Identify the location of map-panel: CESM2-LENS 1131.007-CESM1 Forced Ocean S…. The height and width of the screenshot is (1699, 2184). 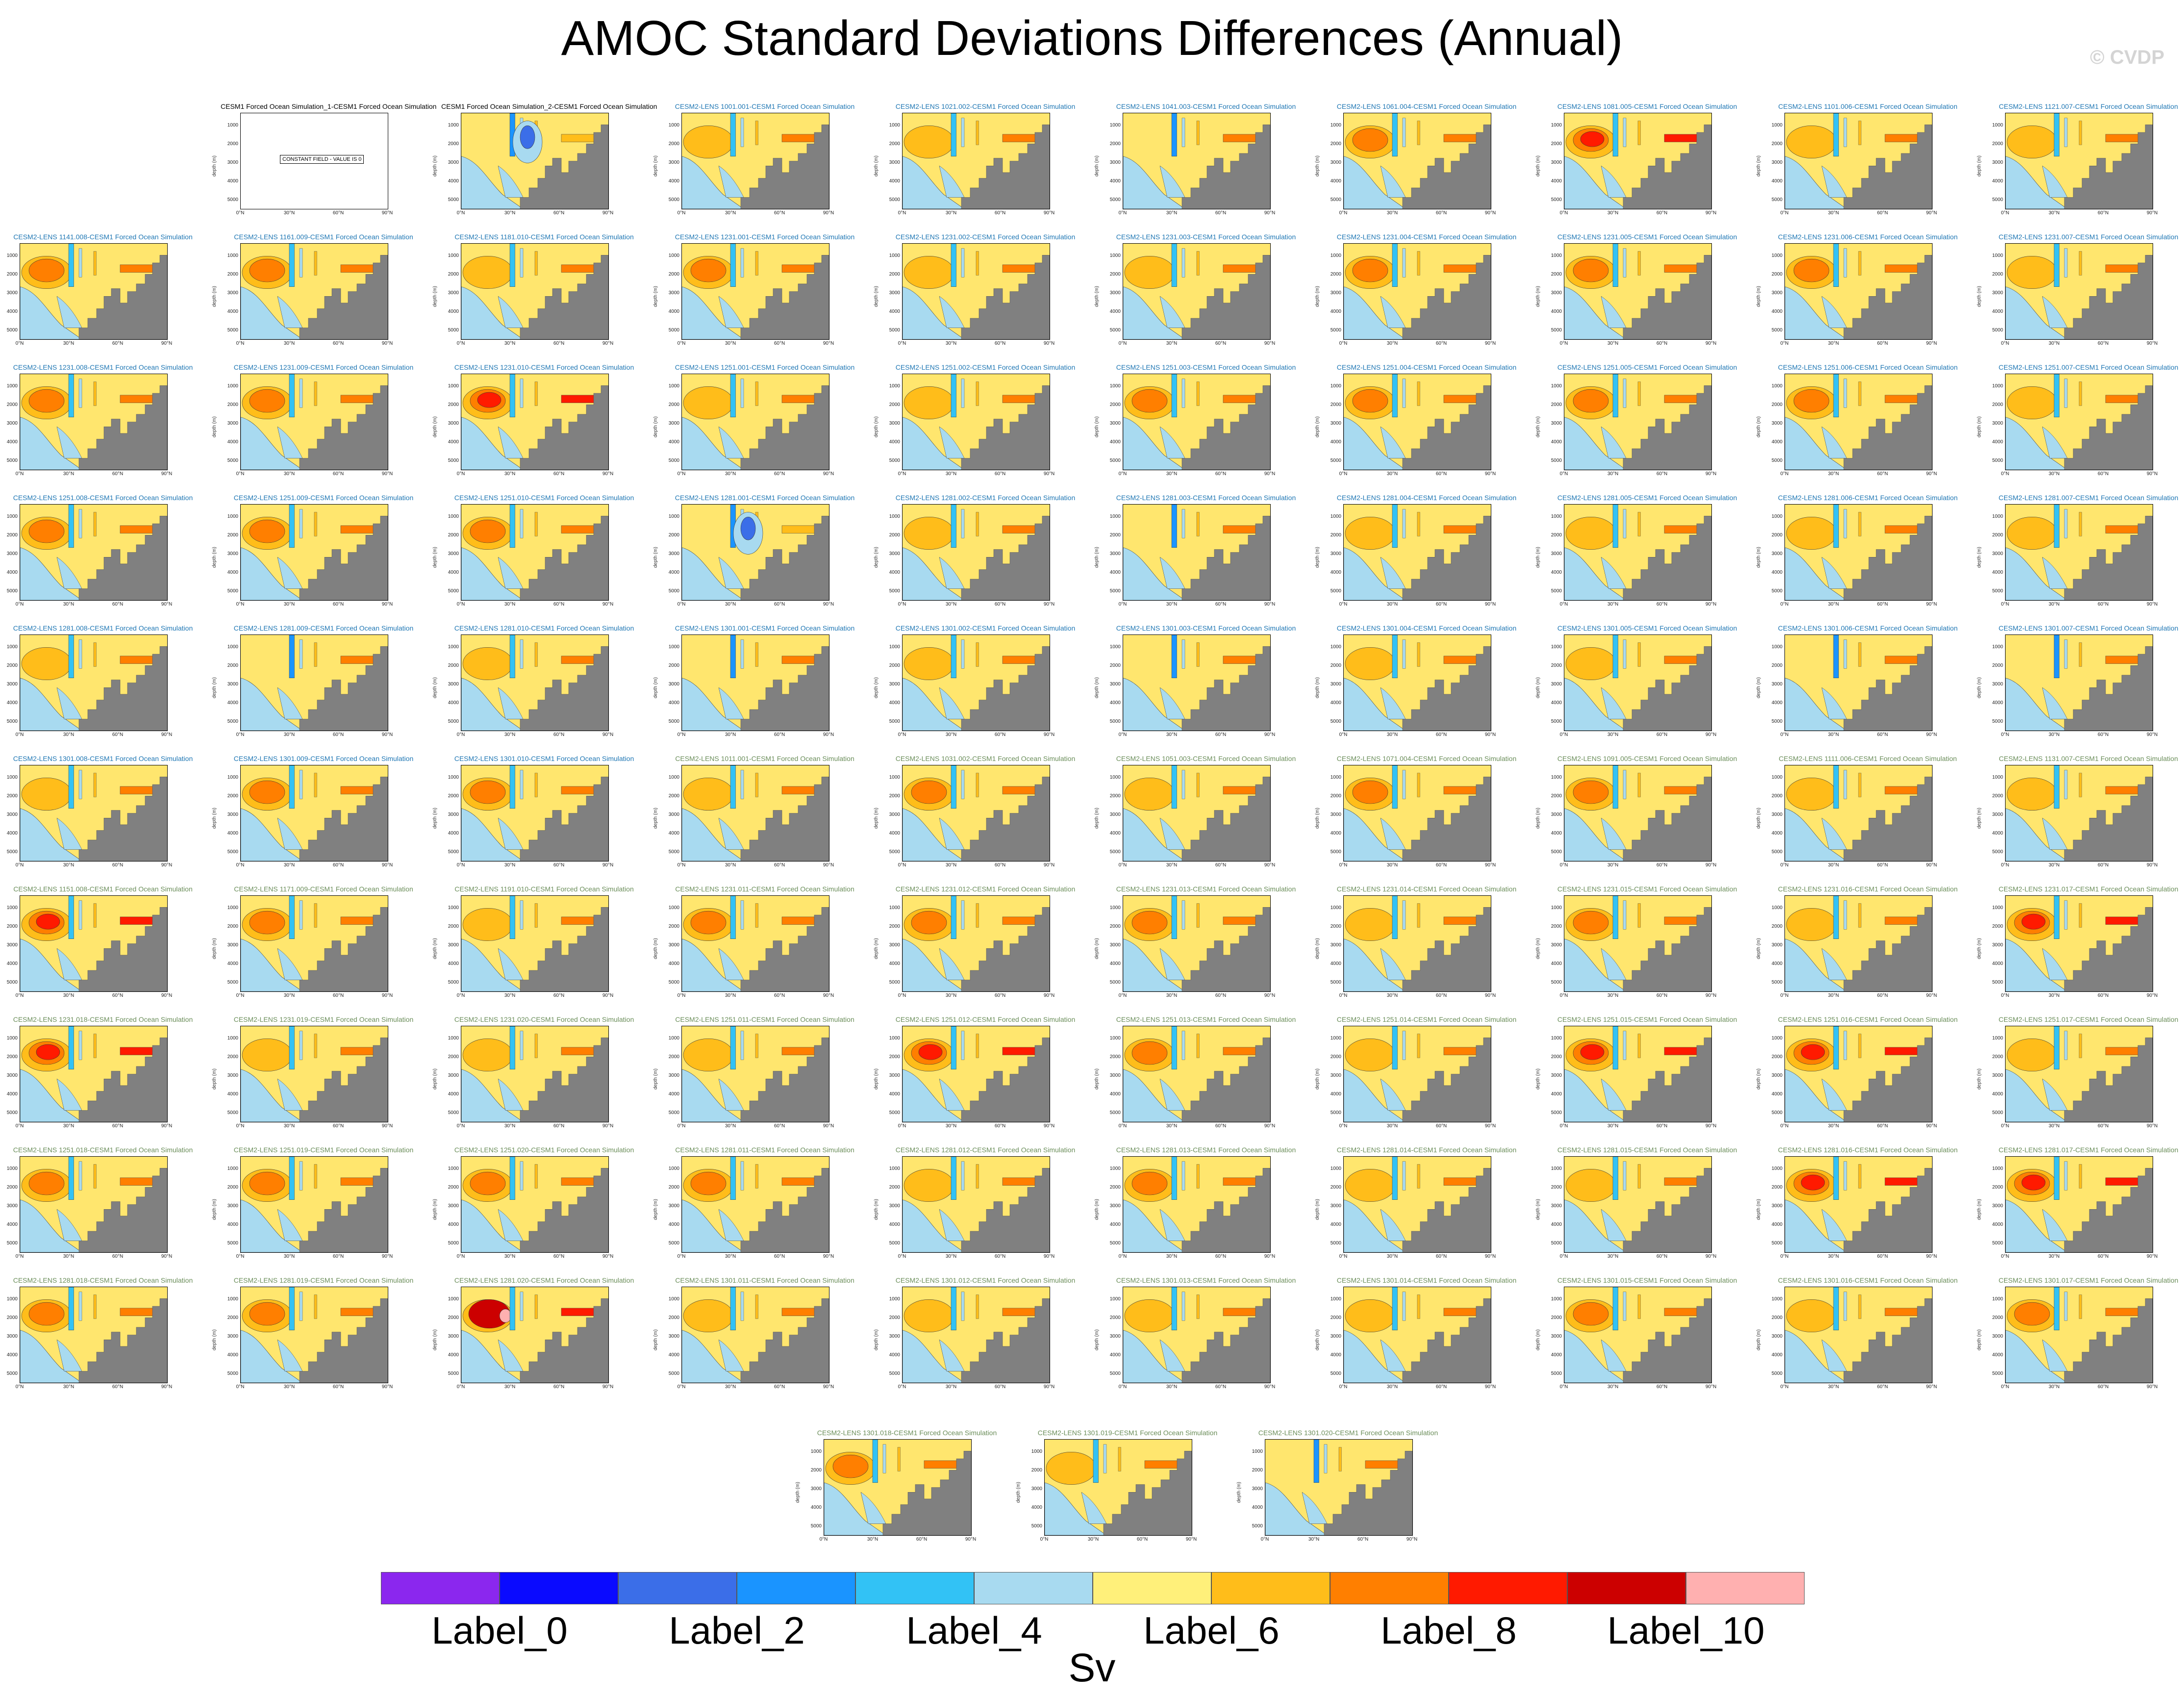
(2077, 812).